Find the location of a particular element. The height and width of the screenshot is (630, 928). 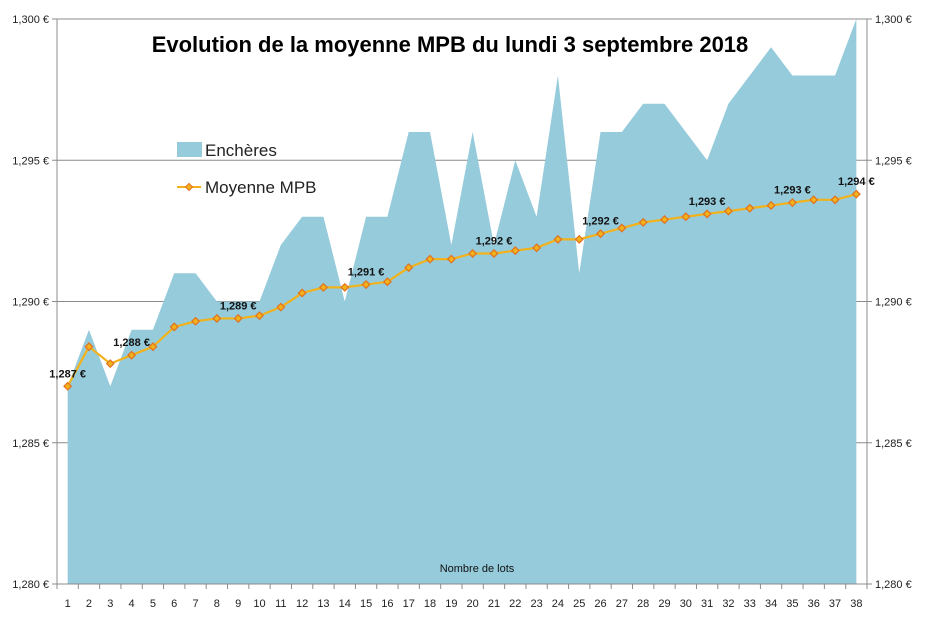

legend-marker-moyenne is located at coordinates (189, 187).